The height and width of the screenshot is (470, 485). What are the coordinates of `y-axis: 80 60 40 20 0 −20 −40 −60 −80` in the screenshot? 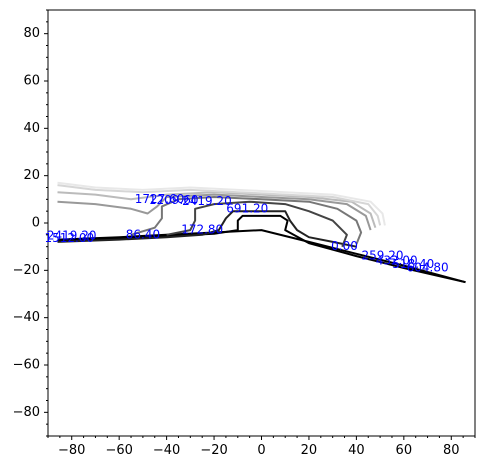 It's located at (30, 223).